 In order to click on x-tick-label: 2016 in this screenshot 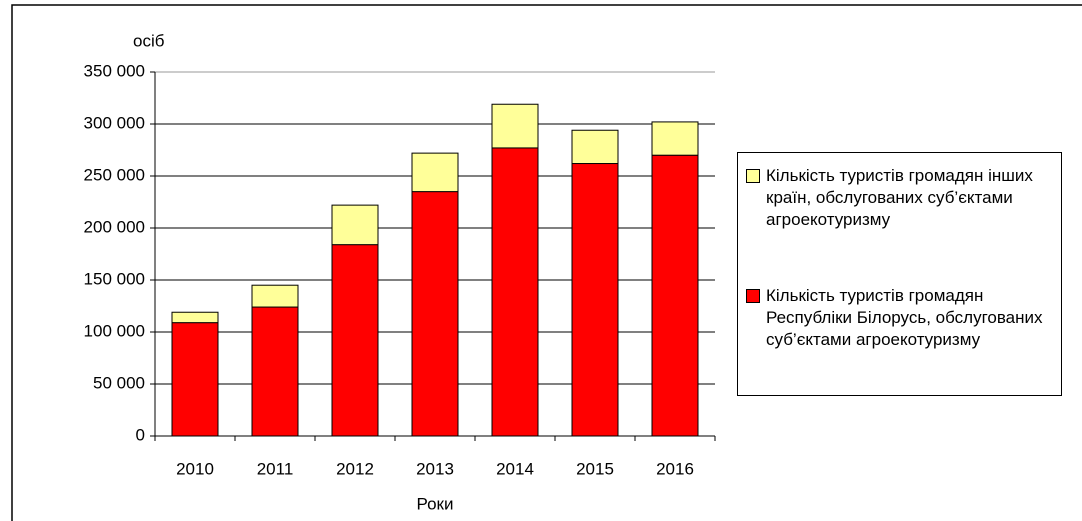, I will do `click(675, 468)`.